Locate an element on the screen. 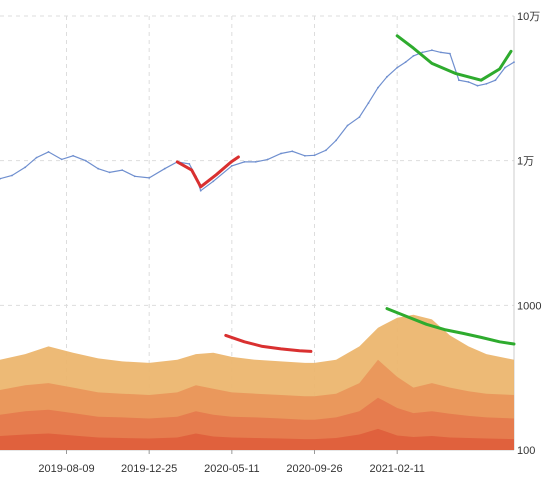 This screenshot has width=551, height=484. x-tick-label-1: 2019-12-25 is located at coordinates (149, 469).